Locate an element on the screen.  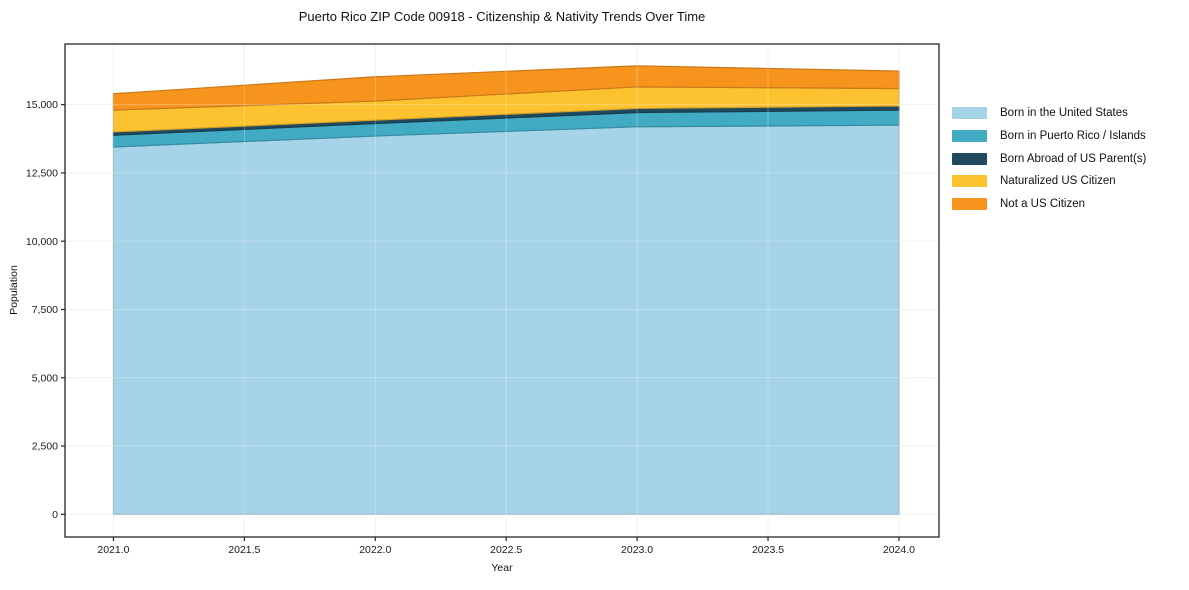
y-tick-label: 7,500 is located at coordinates (45, 310).